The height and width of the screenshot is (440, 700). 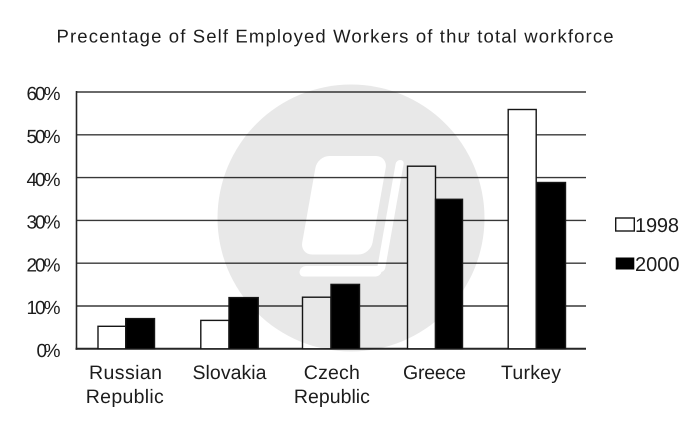 I want to click on svg-text: 50%, so click(x=44, y=137).